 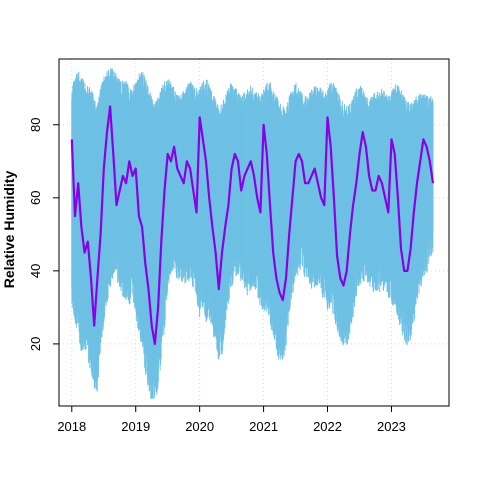 What do you see at coordinates (35, 271) in the screenshot?
I see `y-tick-label: 40` at bounding box center [35, 271].